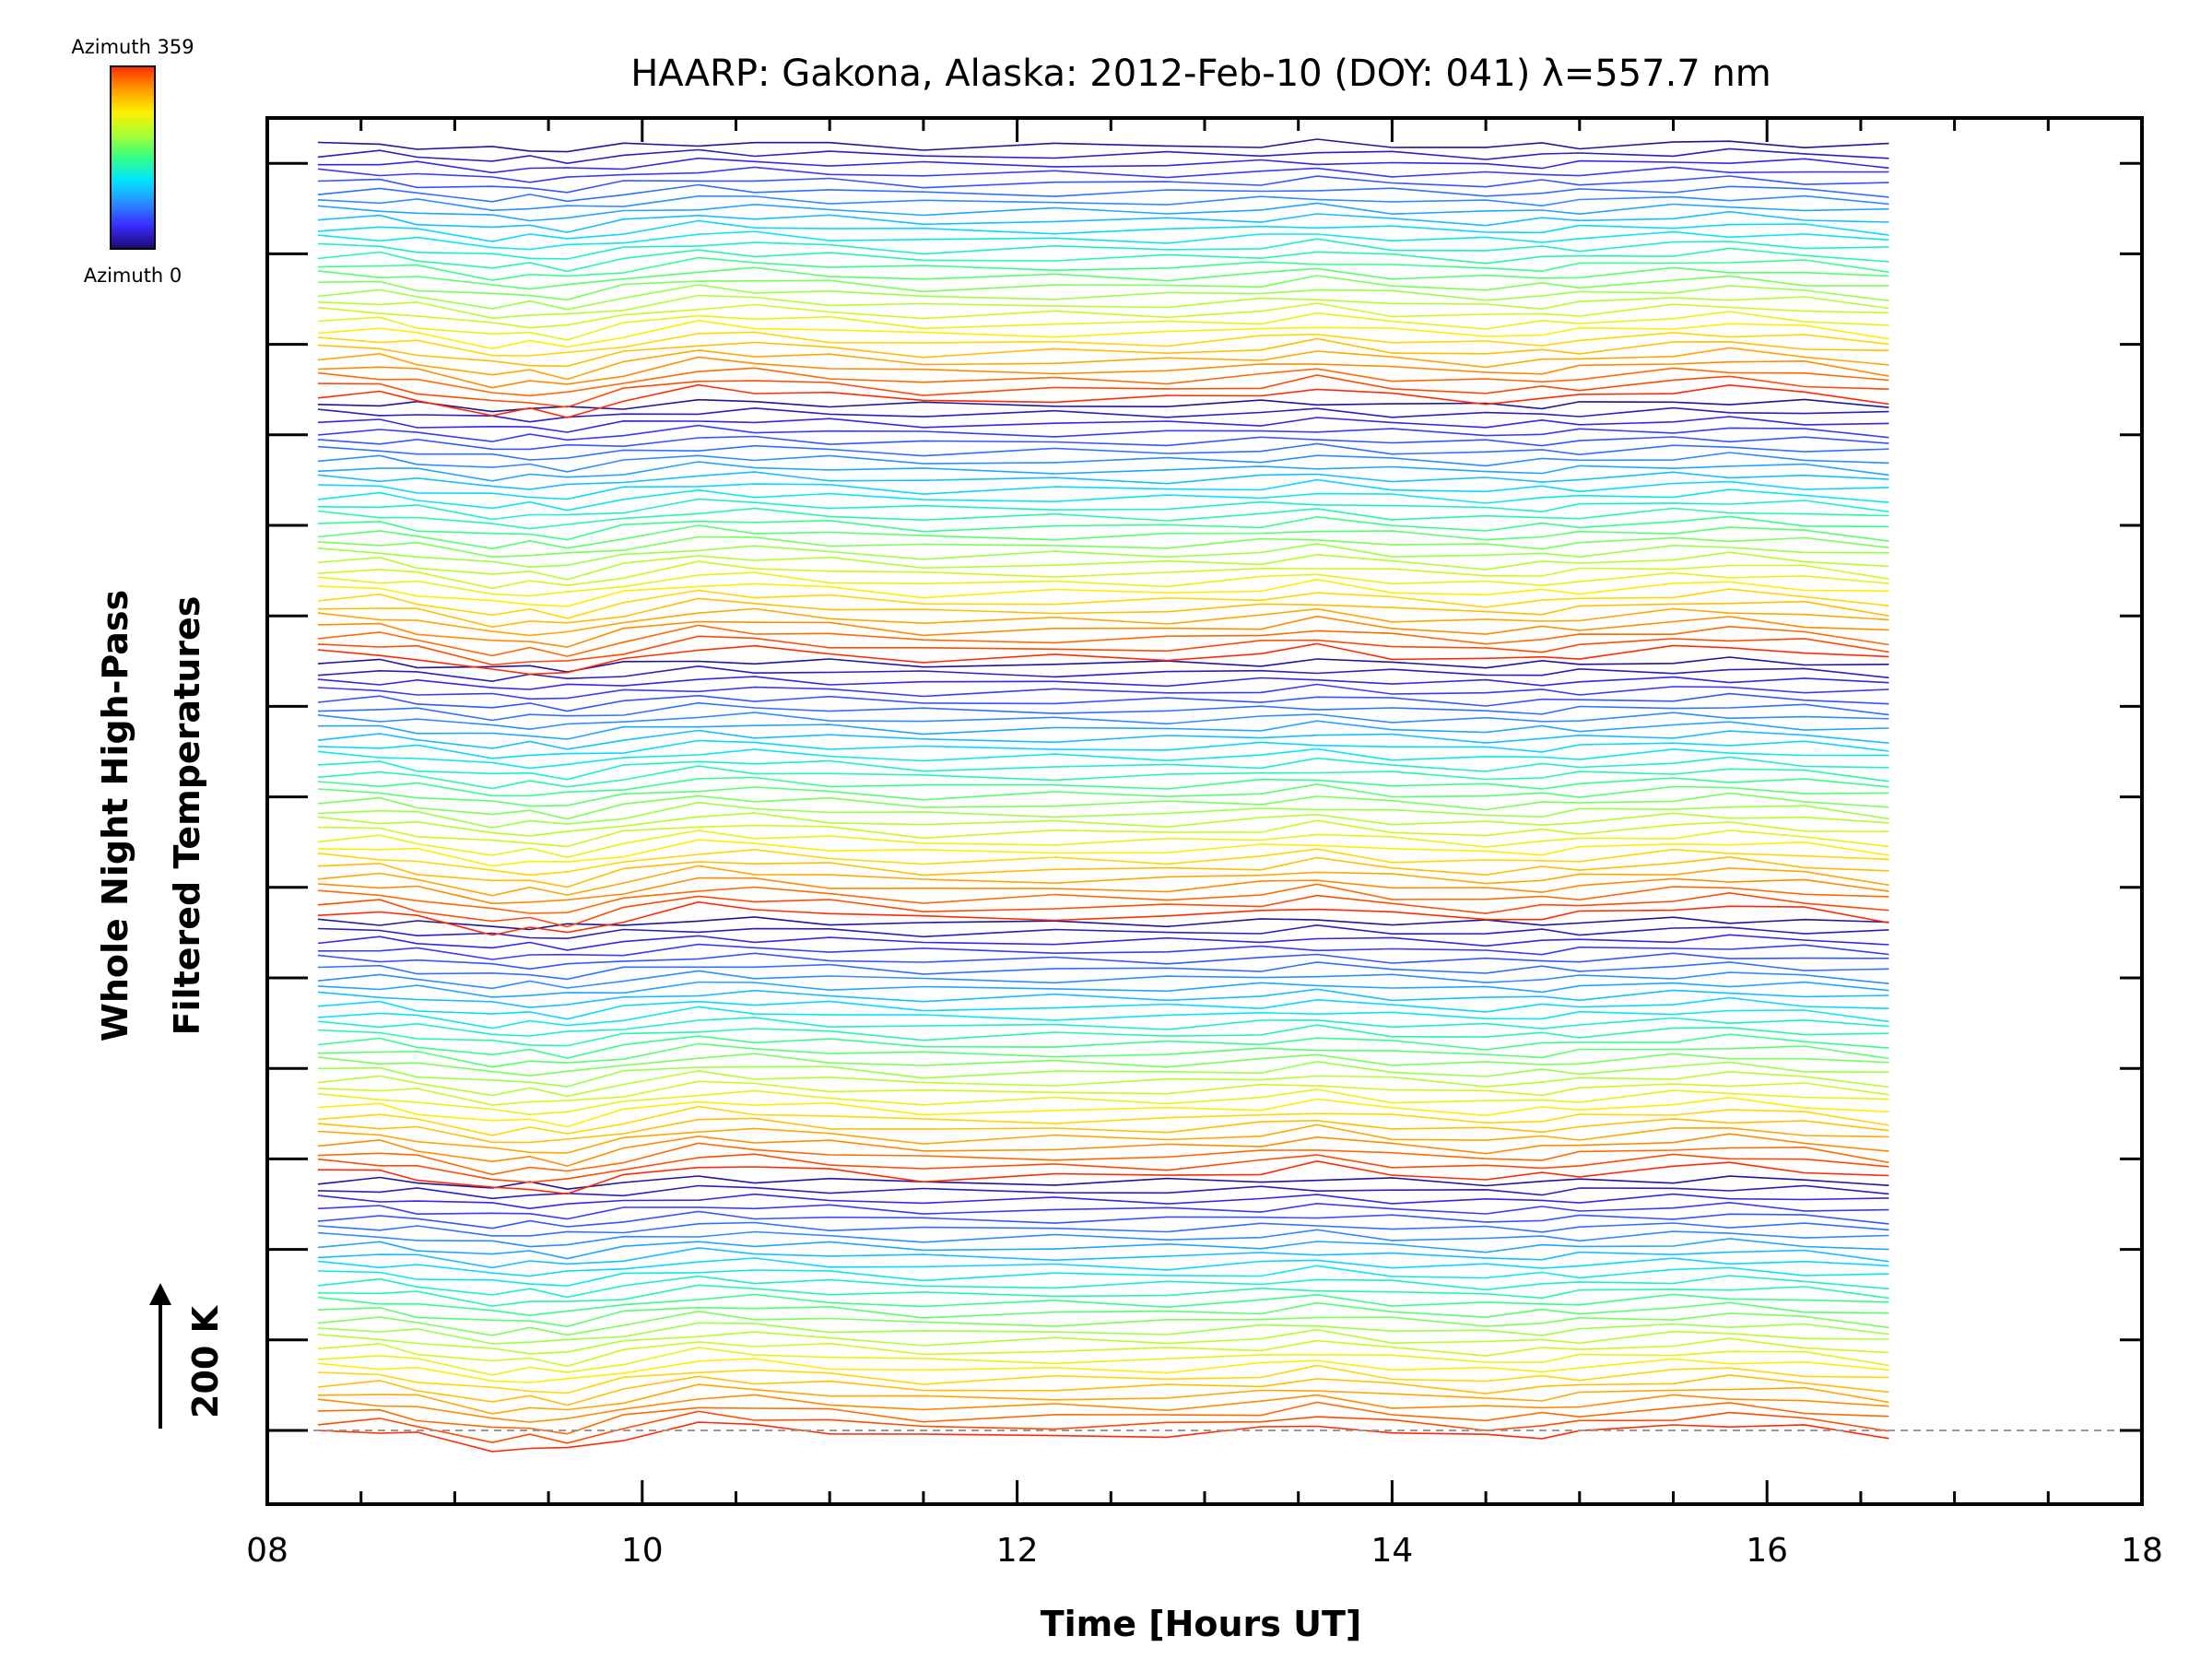  I want to click on scale-label: 200 K, so click(205, 1361).